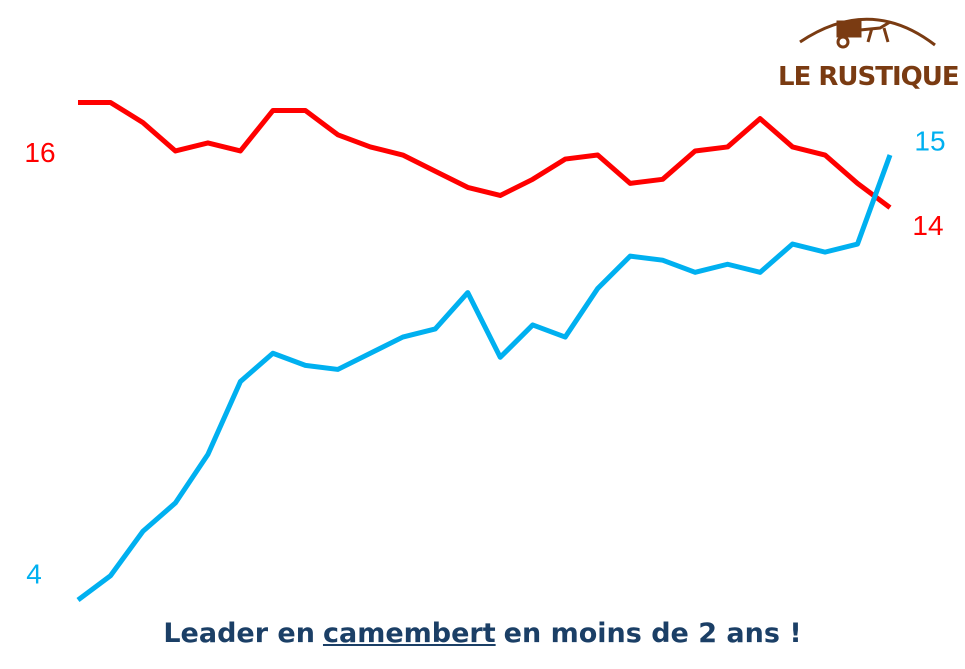  Describe the element at coordinates (652, 633) in the screenshot. I see `title-part: en moins de 2 ans !` at that location.